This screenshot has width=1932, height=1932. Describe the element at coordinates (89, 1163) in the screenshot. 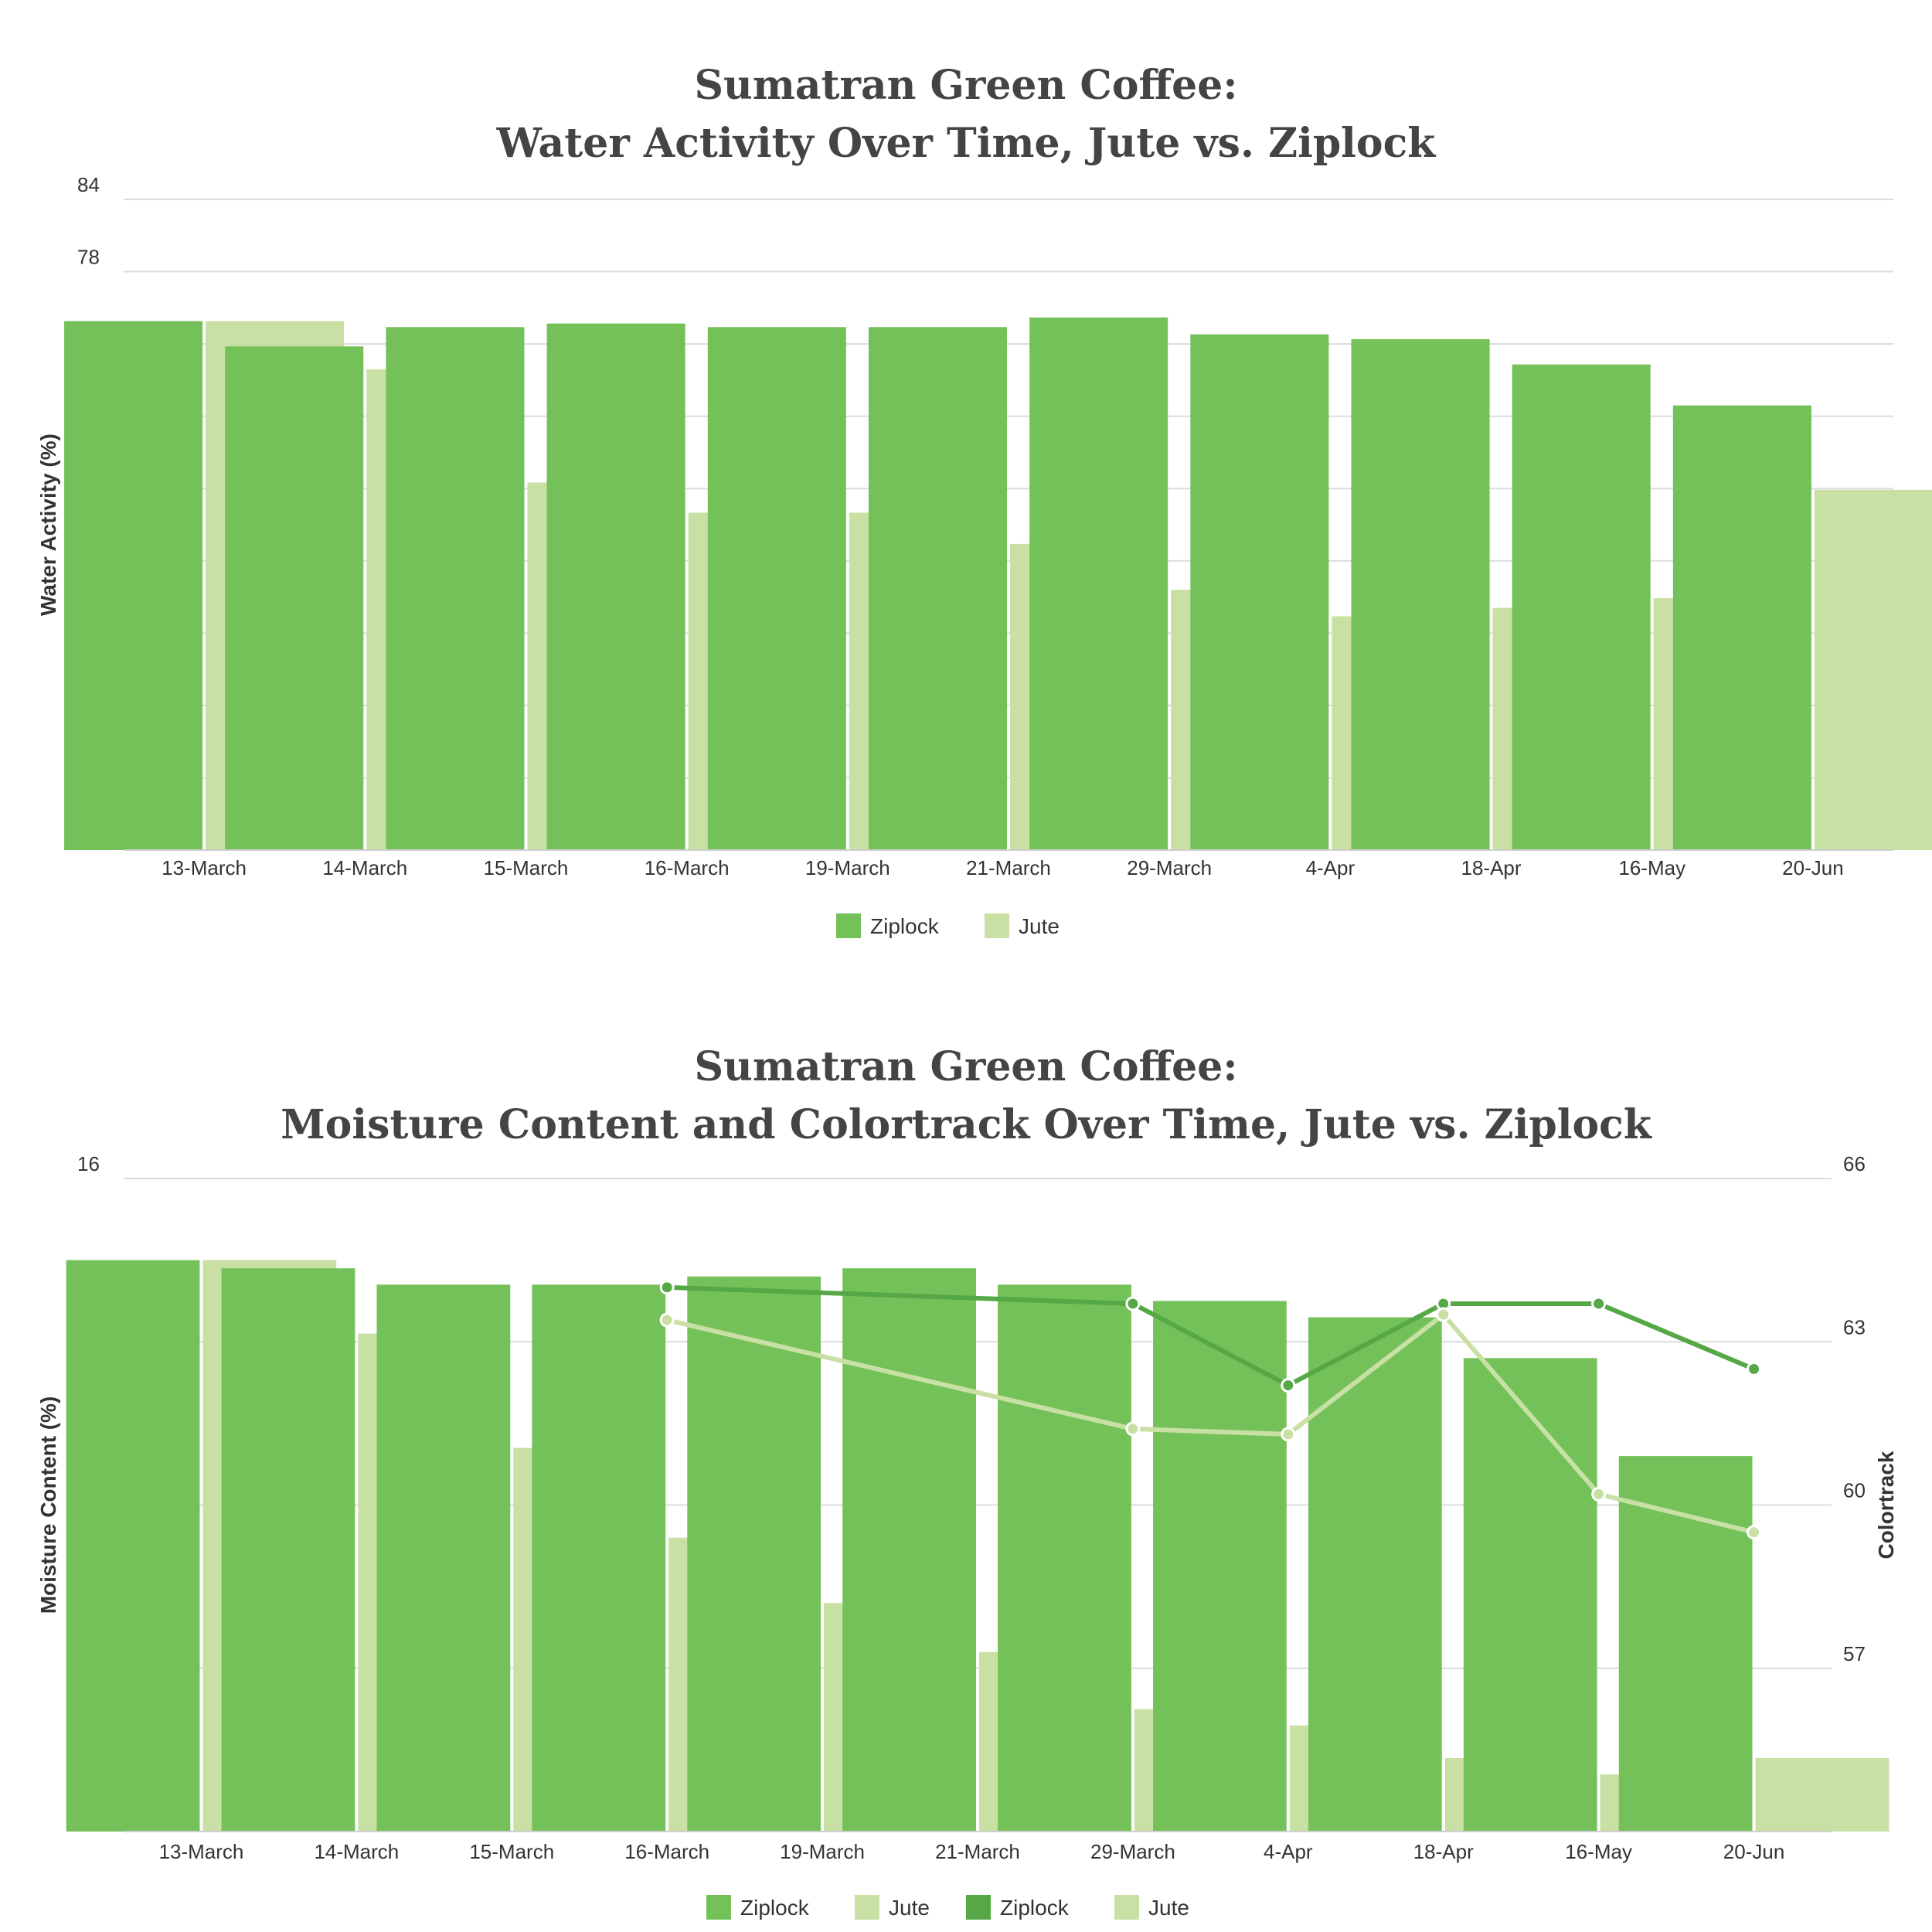

I see `y-tick-label: 16` at that location.